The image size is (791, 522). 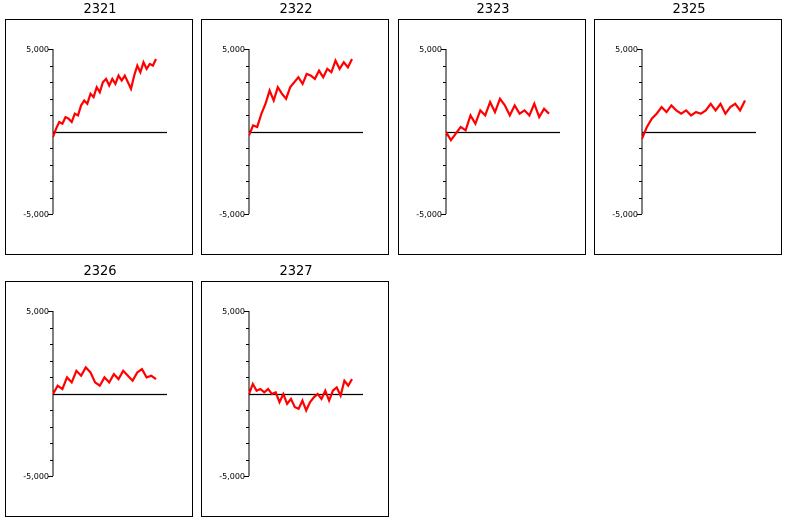 What do you see at coordinates (493, 9) in the screenshot?
I see `chart-title: 2323` at bounding box center [493, 9].